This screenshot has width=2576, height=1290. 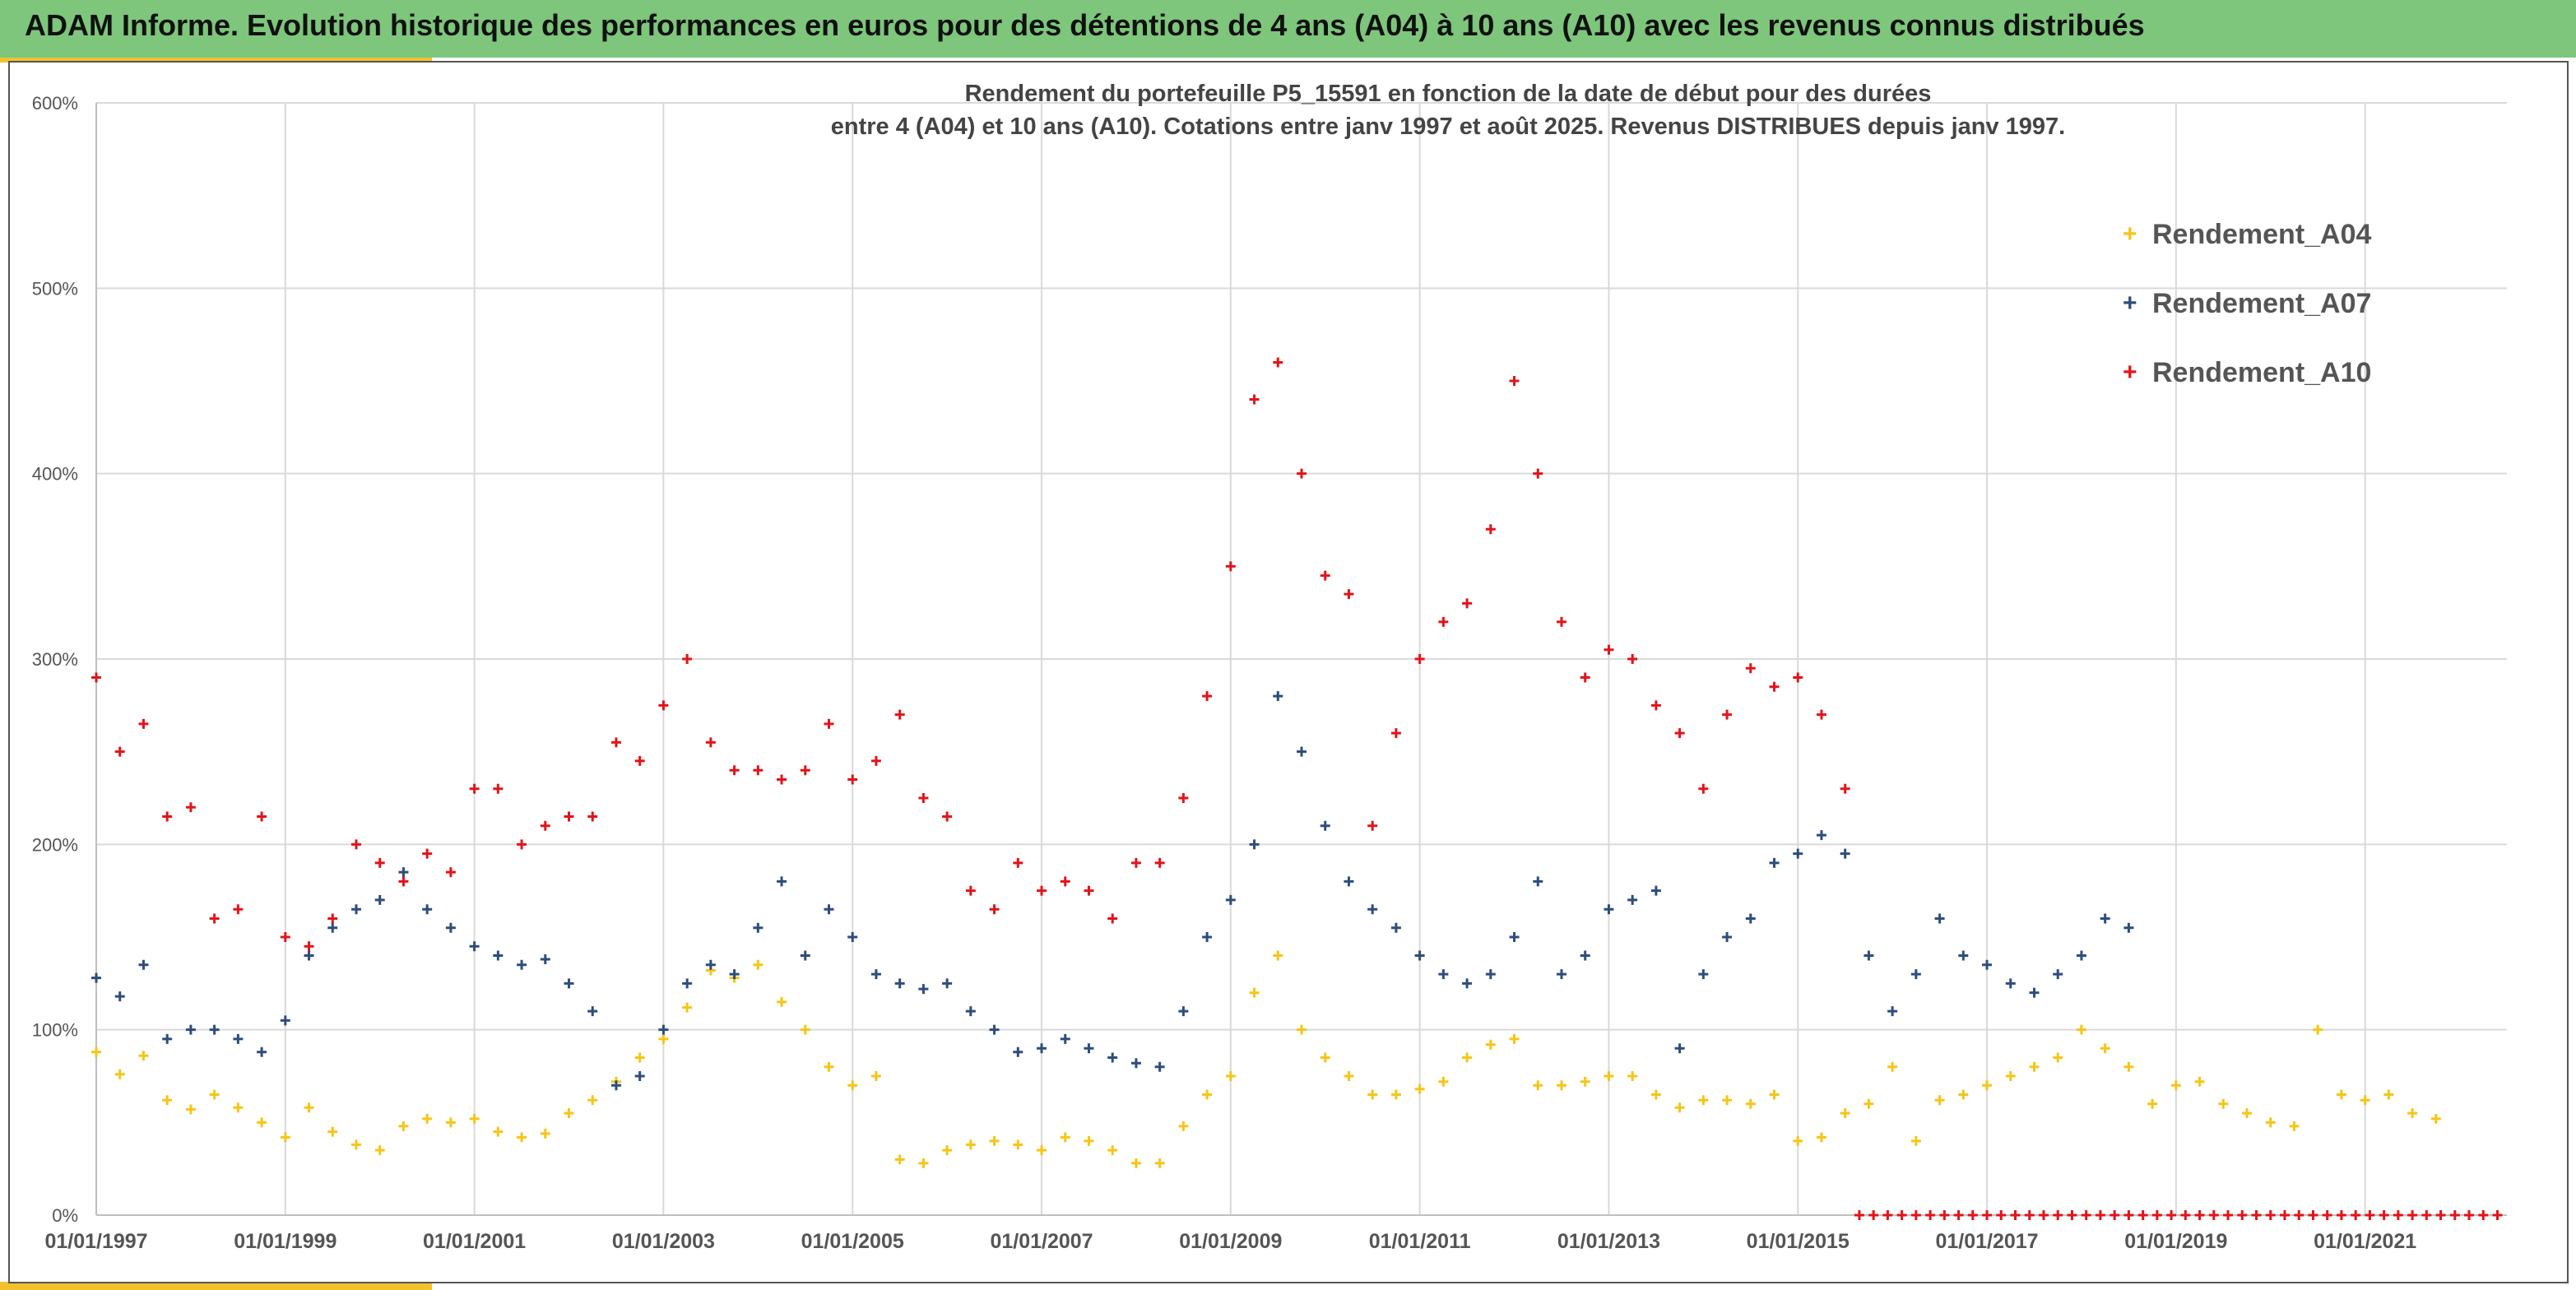 I want to click on x-tick-label: 01/01/2011, so click(x=1420, y=1241).